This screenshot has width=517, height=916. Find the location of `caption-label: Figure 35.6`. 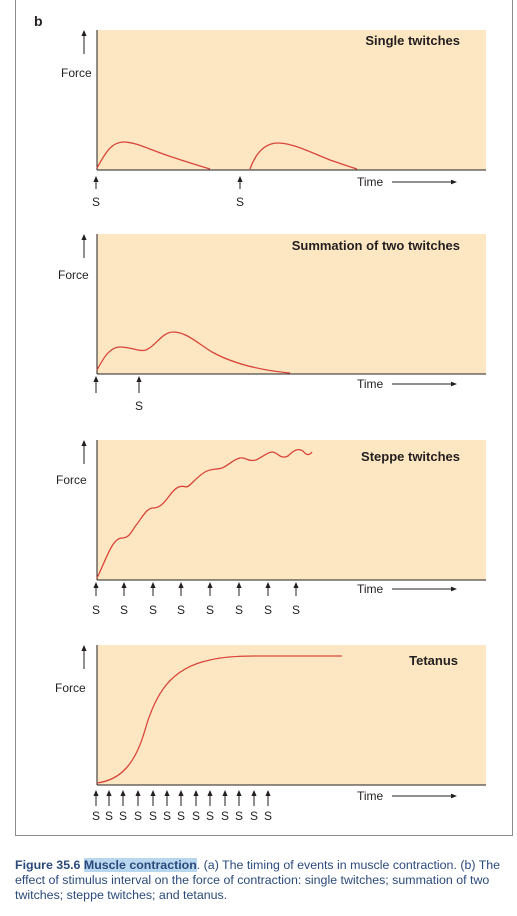

caption-label: Figure 35.6 is located at coordinates (48, 865).